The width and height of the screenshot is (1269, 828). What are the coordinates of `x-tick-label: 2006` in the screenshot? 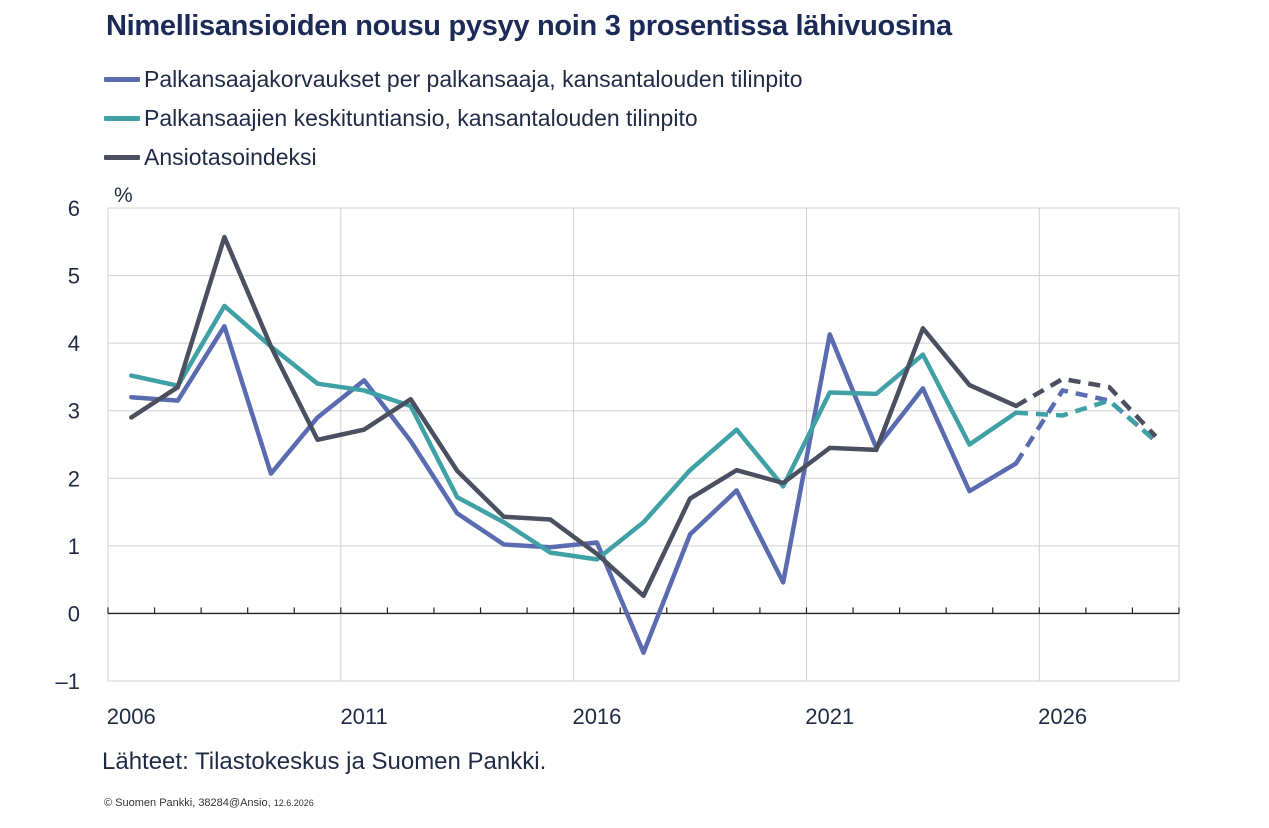 It's located at (131, 716).